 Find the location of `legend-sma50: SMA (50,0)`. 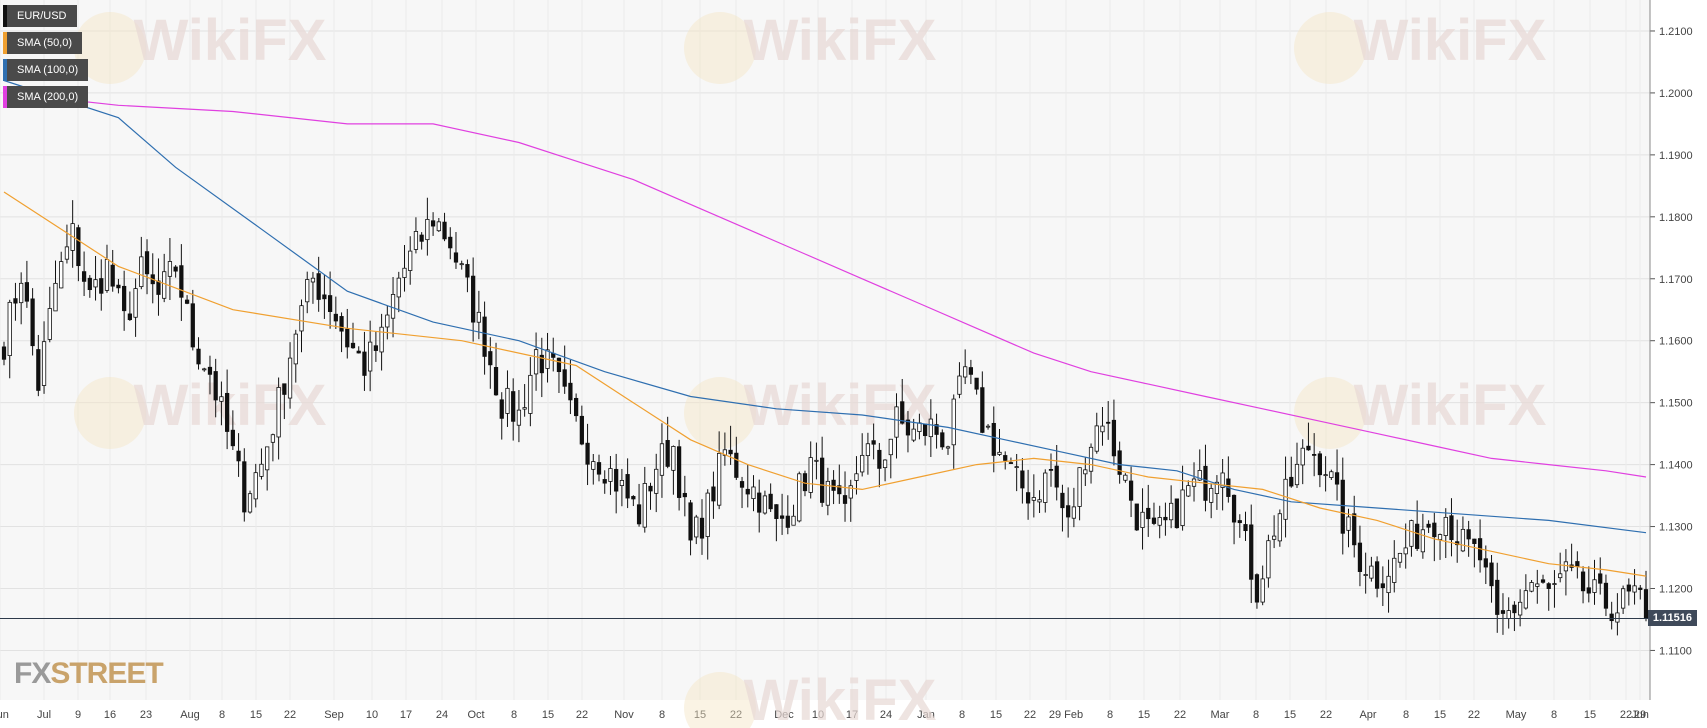

legend-sma50: SMA (50,0) is located at coordinates (43, 43).